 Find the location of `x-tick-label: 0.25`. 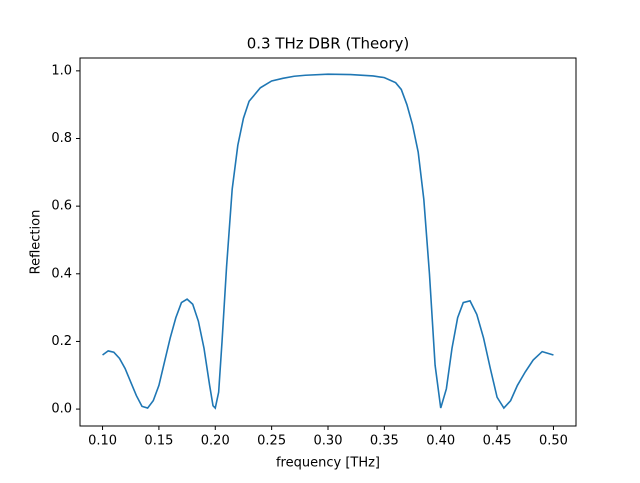

x-tick-label: 0.25 is located at coordinates (271, 441).